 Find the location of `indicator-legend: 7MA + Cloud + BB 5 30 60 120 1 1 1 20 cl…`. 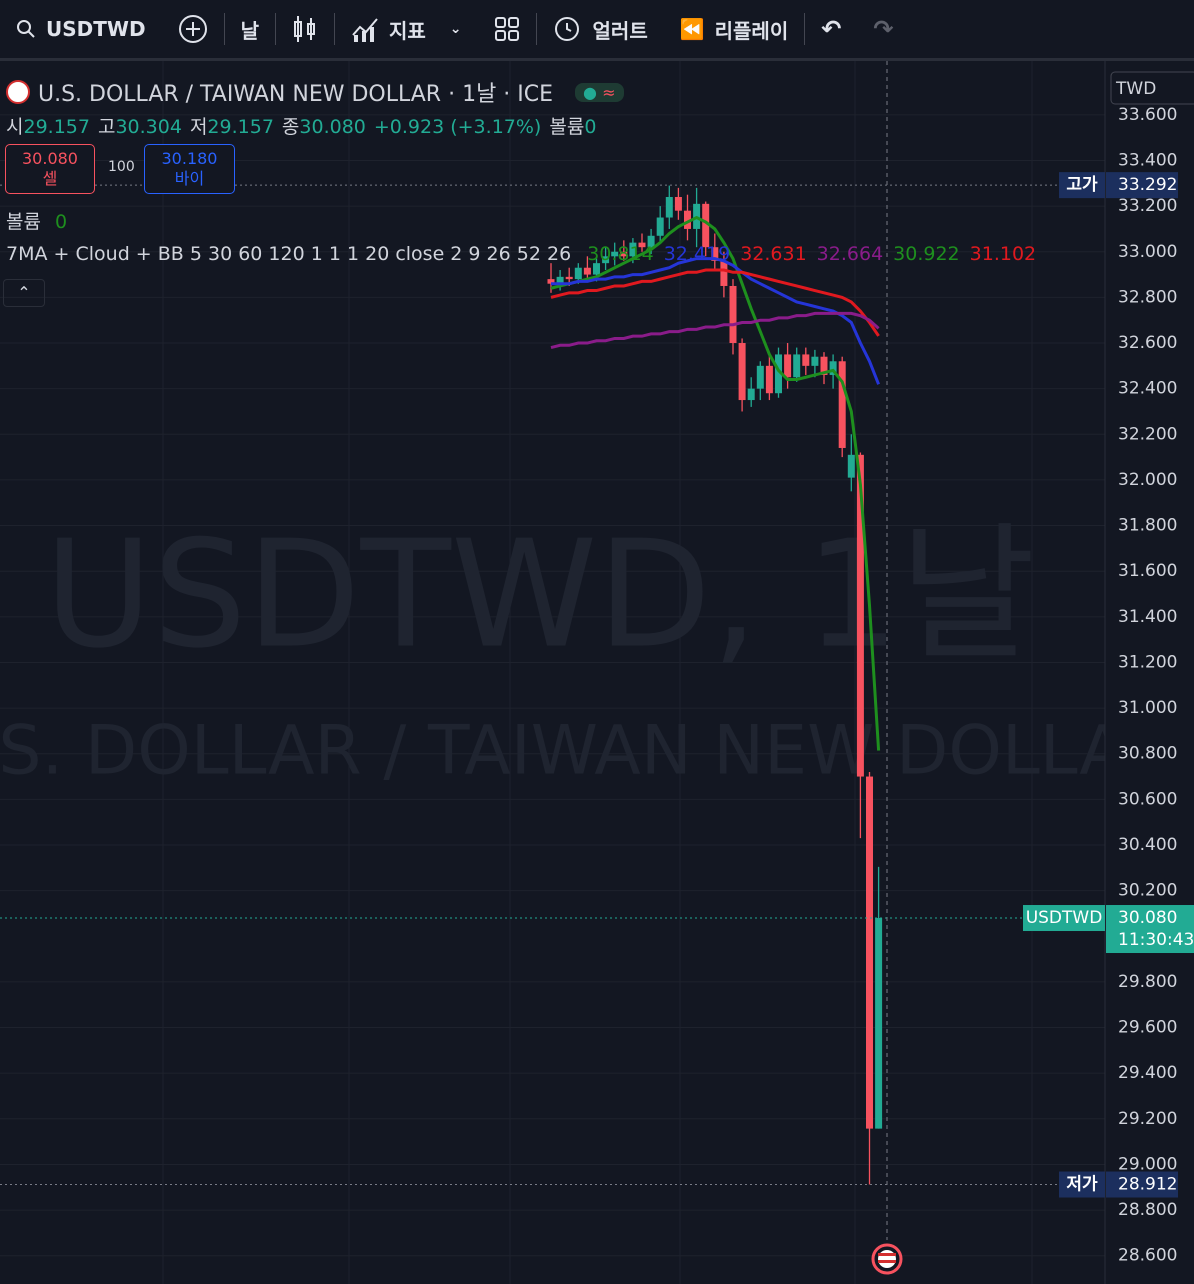

indicator-legend: 7MA + Cloud + BB 5 30 60 120 1 1 1 20 cl… is located at coordinates (521, 254).